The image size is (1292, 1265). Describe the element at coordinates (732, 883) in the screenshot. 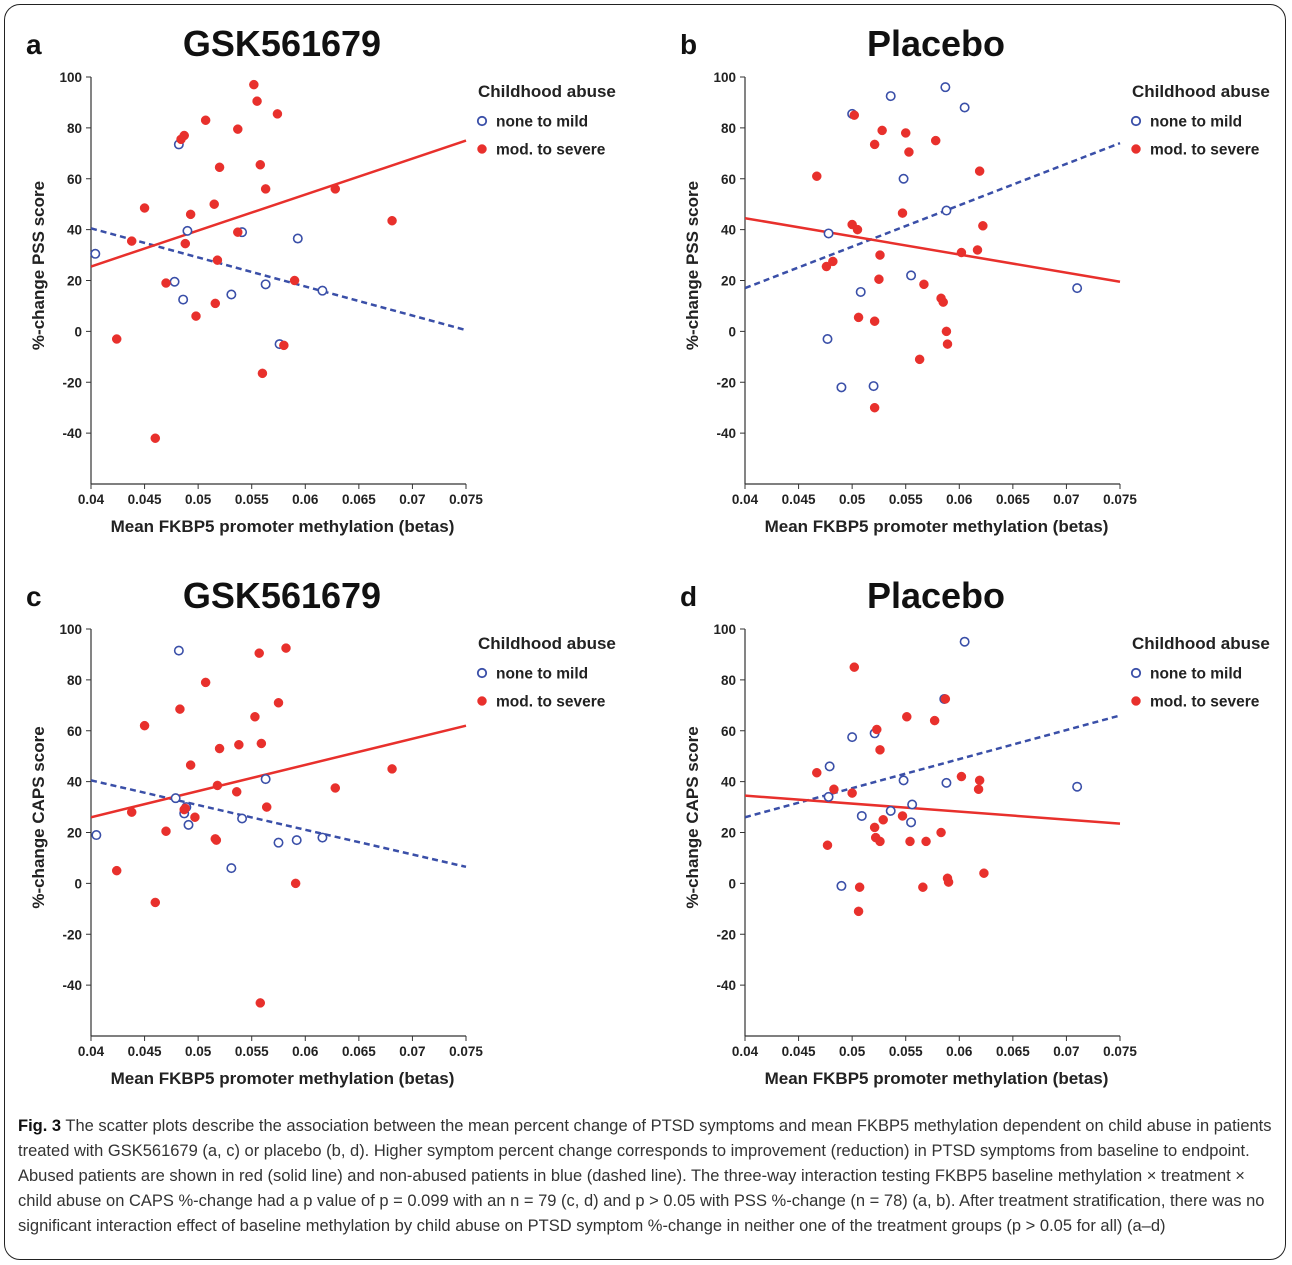

I see `y-tick-label: 0` at that location.